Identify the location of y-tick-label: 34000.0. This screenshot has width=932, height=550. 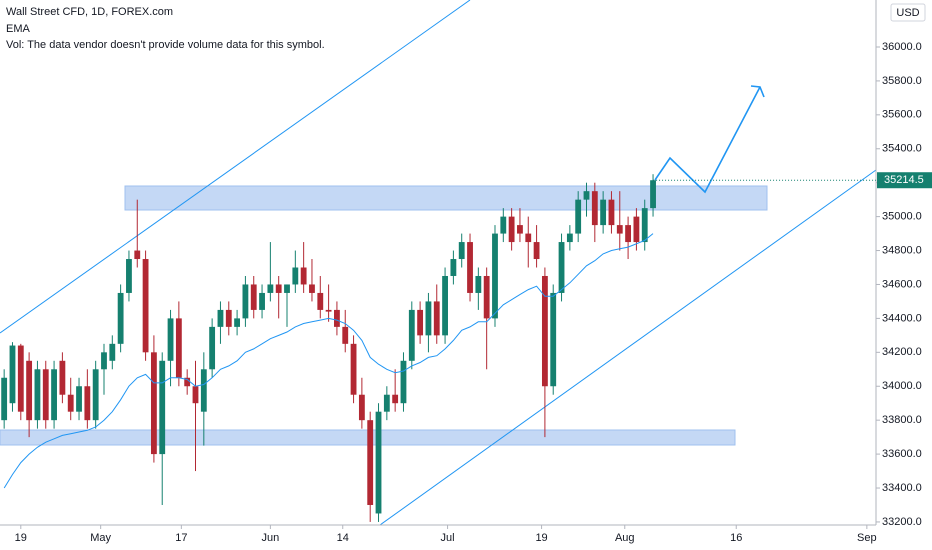
(902, 386).